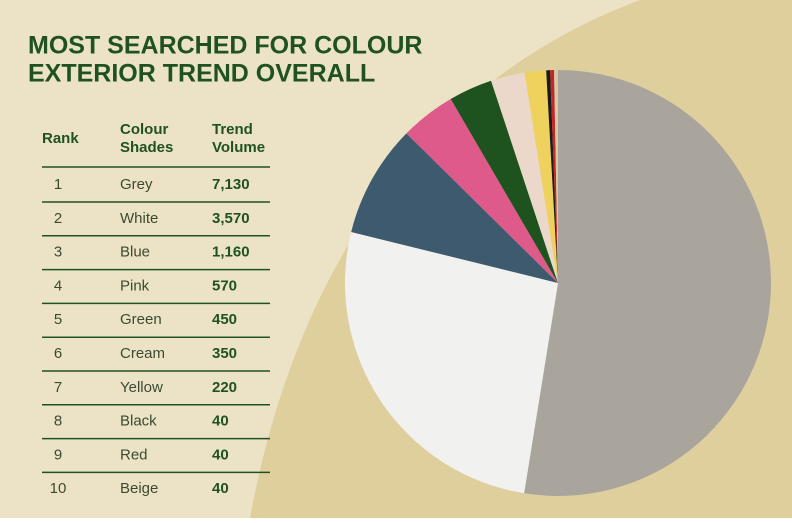 This screenshot has width=792, height=523. What do you see at coordinates (58, 488) in the screenshot?
I see `rank: 10` at bounding box center [58, 488].